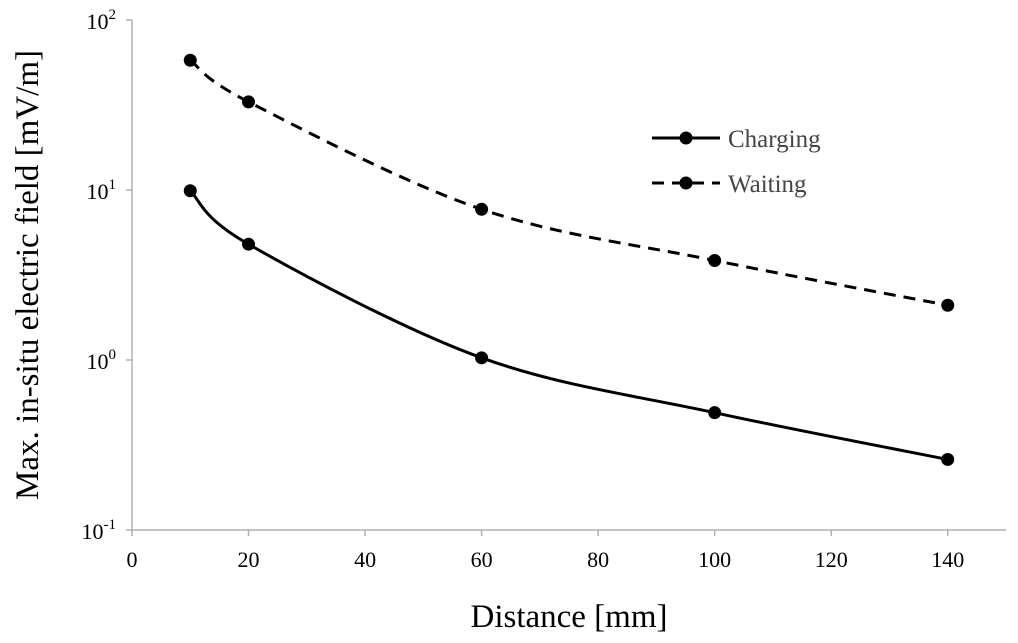  I want to click on legend: Charging Waiting, so click(736, 162).